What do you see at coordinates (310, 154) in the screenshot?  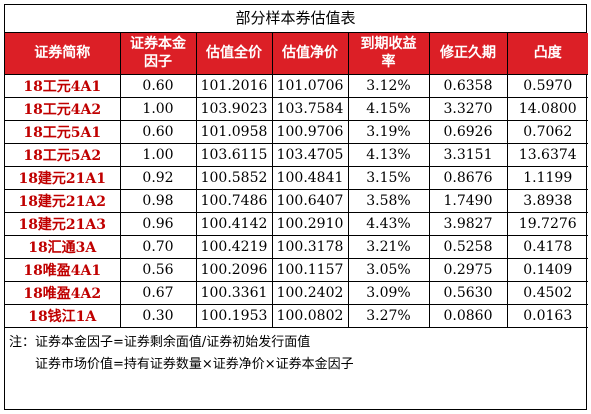 I see `net-price: 103.4705` at bounding box center [310, 154].